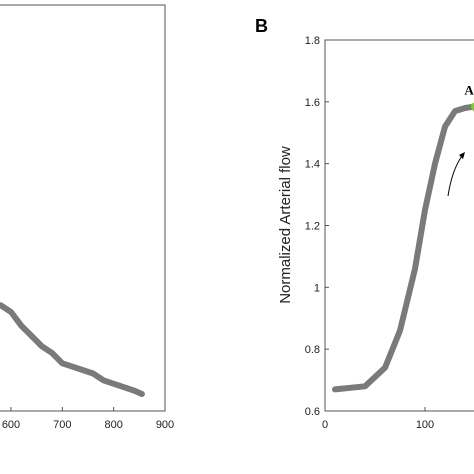 Image resolution: width=474 pixels, height=474 pixels. What do you see at coordinates (469, 89) in the screenshot?
I see `annotation-label: AP₁` at bounding box center [469, 89].